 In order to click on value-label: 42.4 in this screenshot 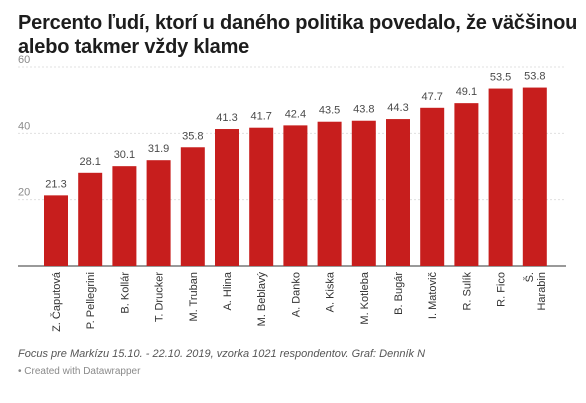, I will do `click(295, 114)`.